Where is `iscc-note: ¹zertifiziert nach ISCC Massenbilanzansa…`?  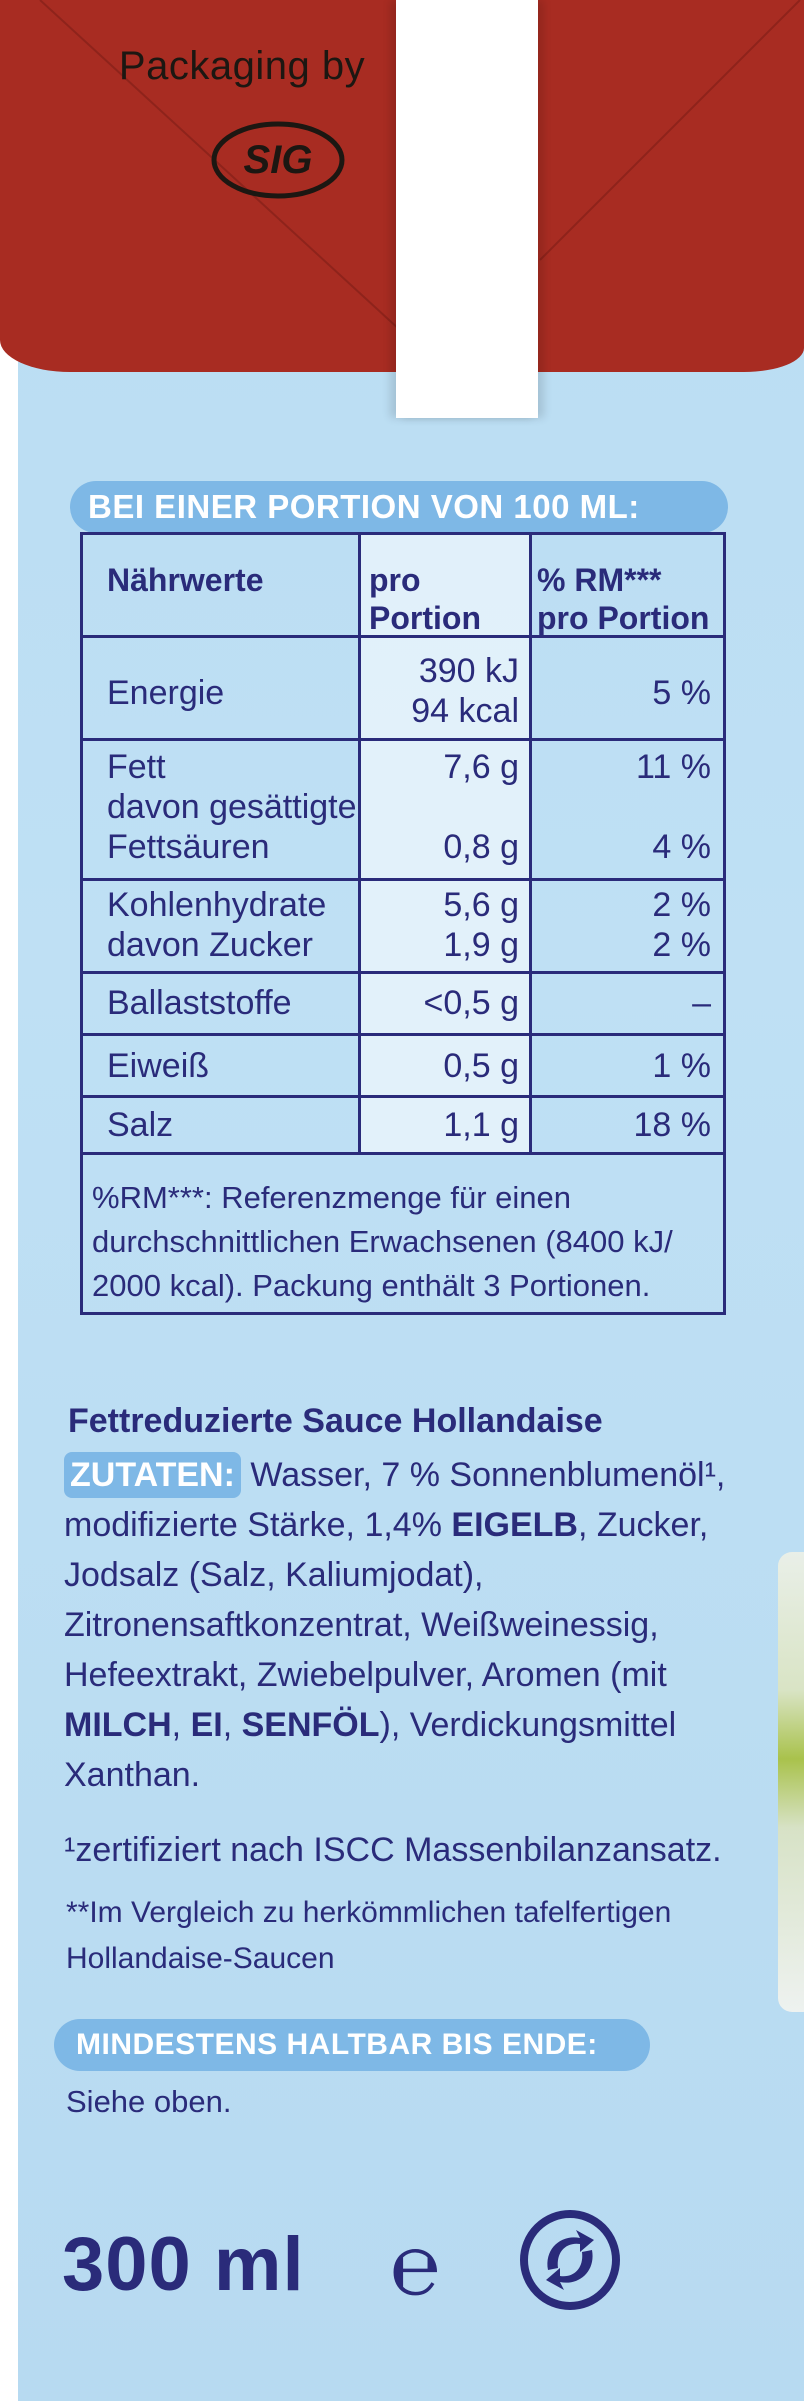 iscc-note: ¹zertifiziert nach ISCC Massenbilanzansa… is located at coordinates (393, 1850).